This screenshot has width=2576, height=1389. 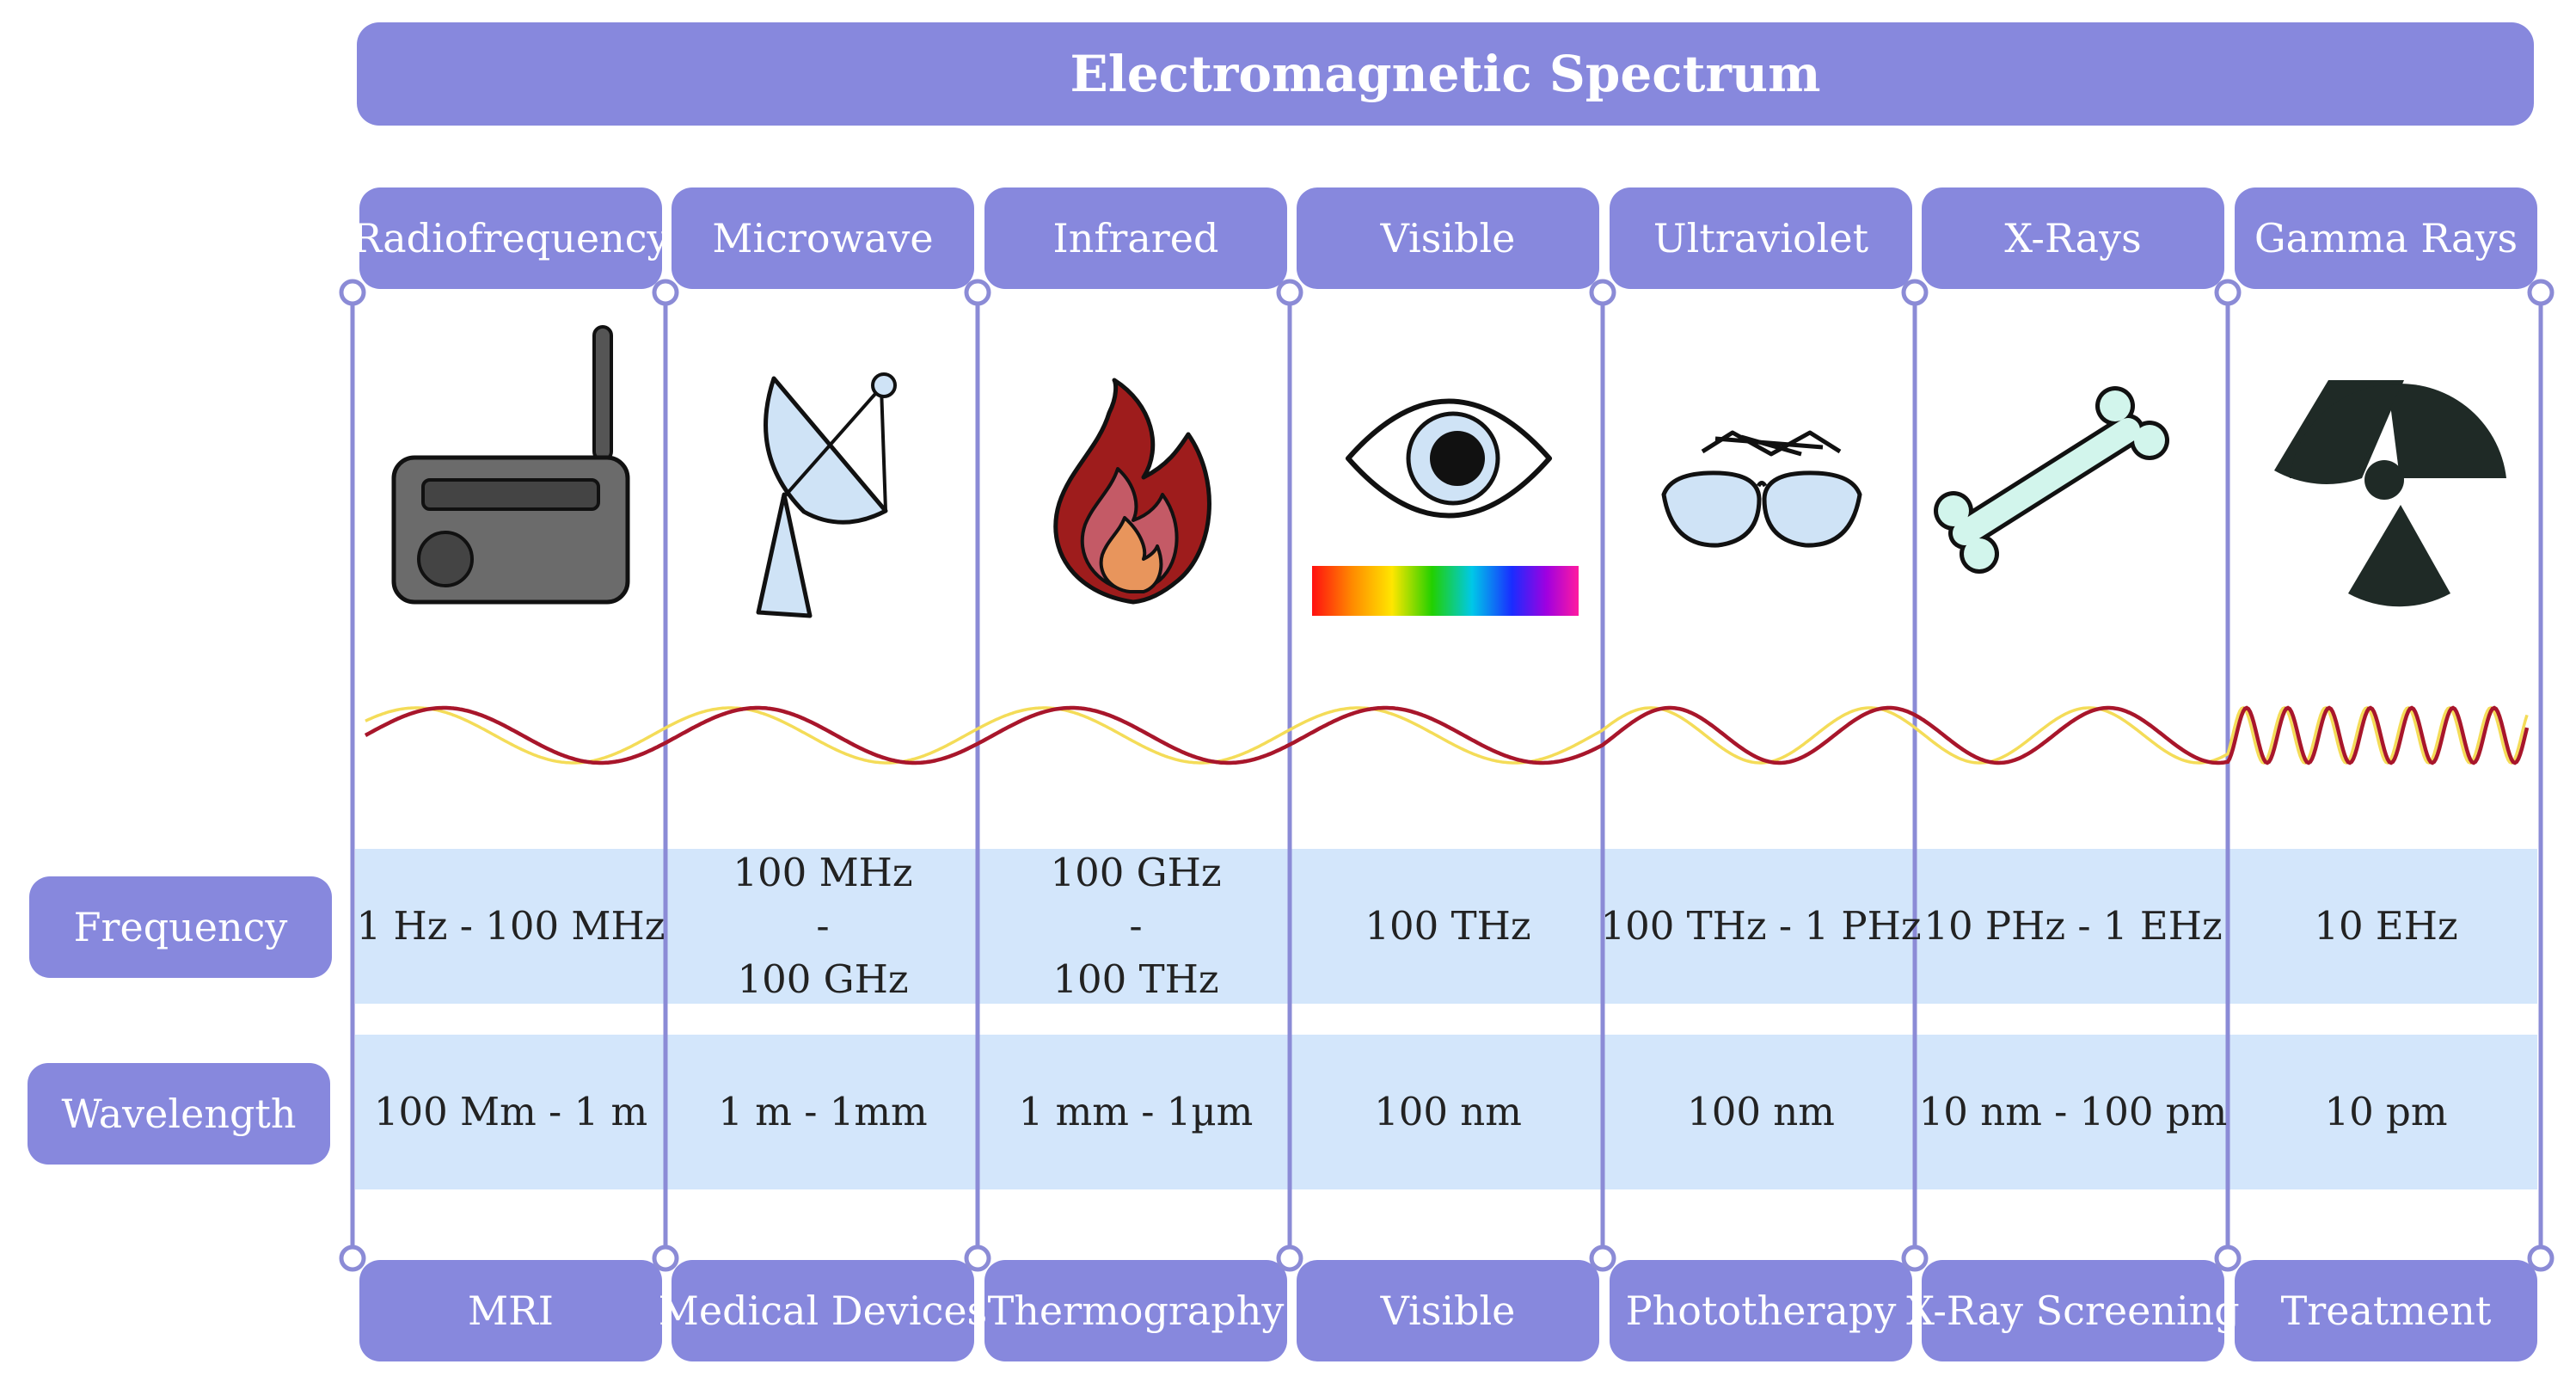 I want to click on wavelength-label-pill, so click(x=179, y=1114).